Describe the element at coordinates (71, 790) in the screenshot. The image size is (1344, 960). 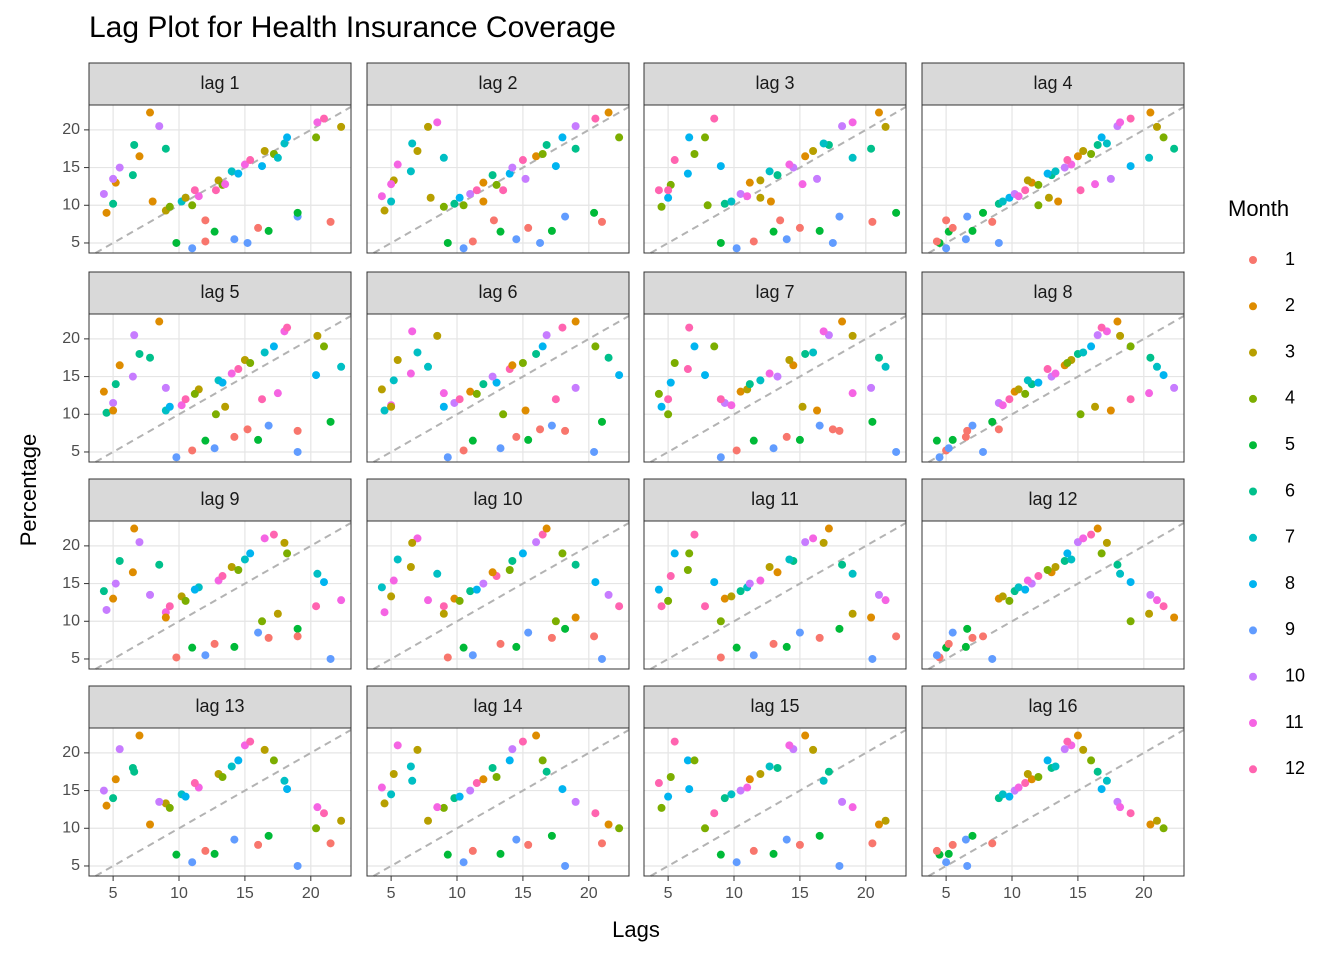
I see `y-tick-label: 15` at that location.